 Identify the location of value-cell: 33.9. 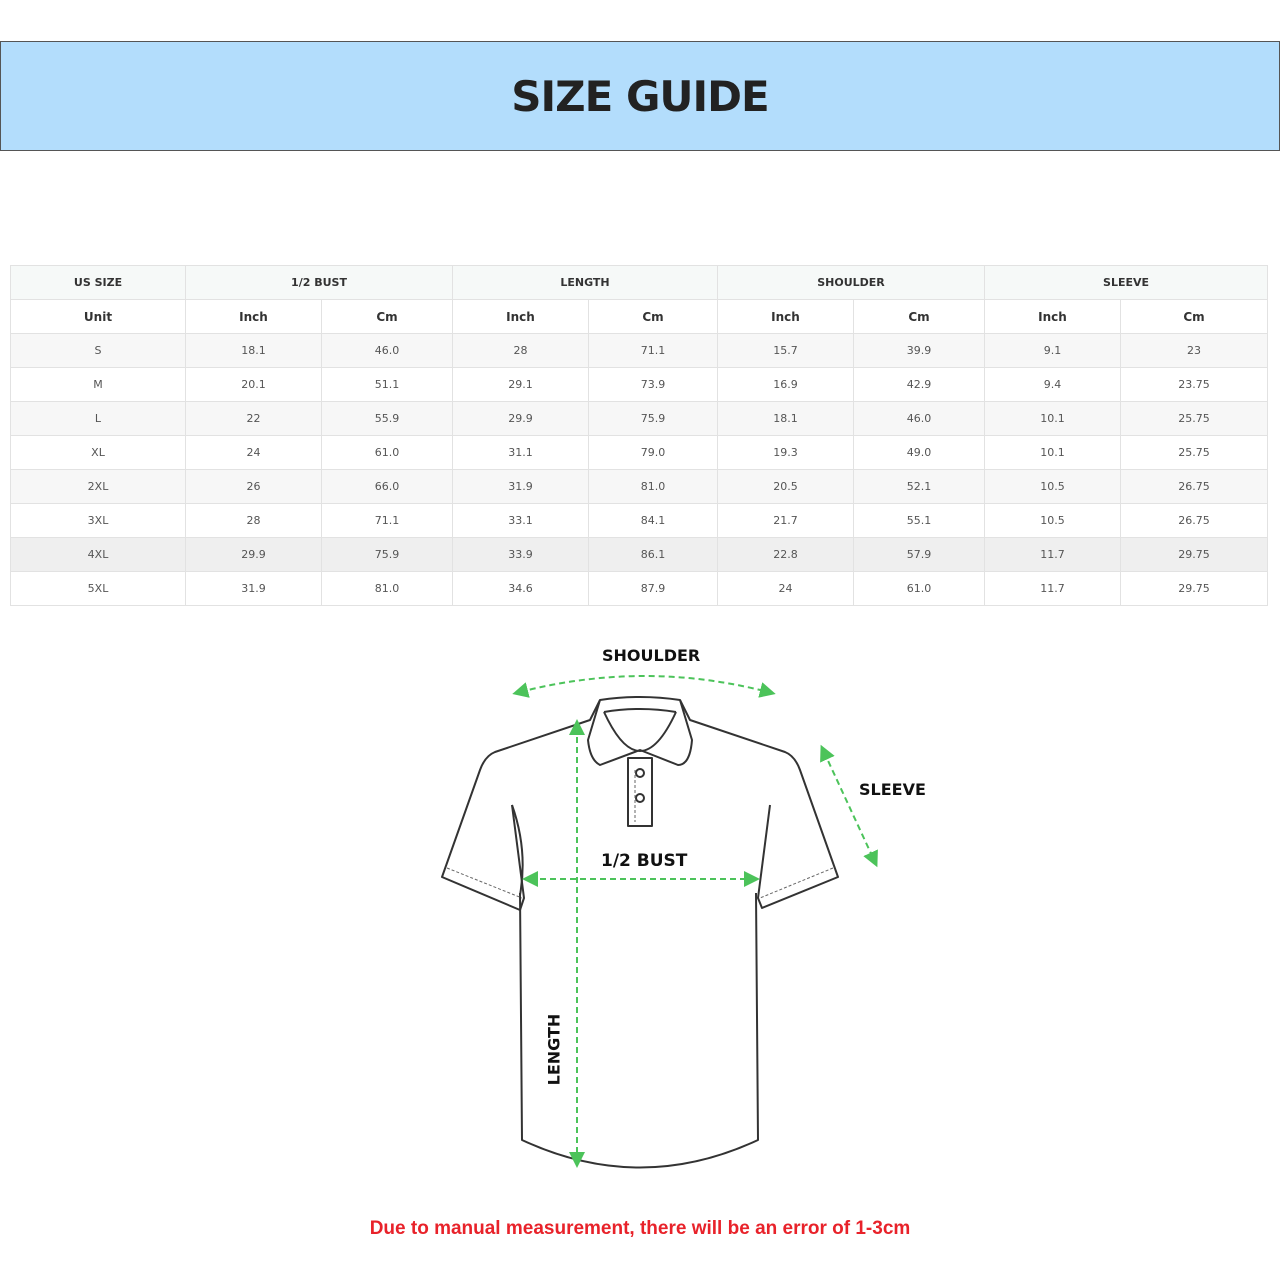
(520, 554).